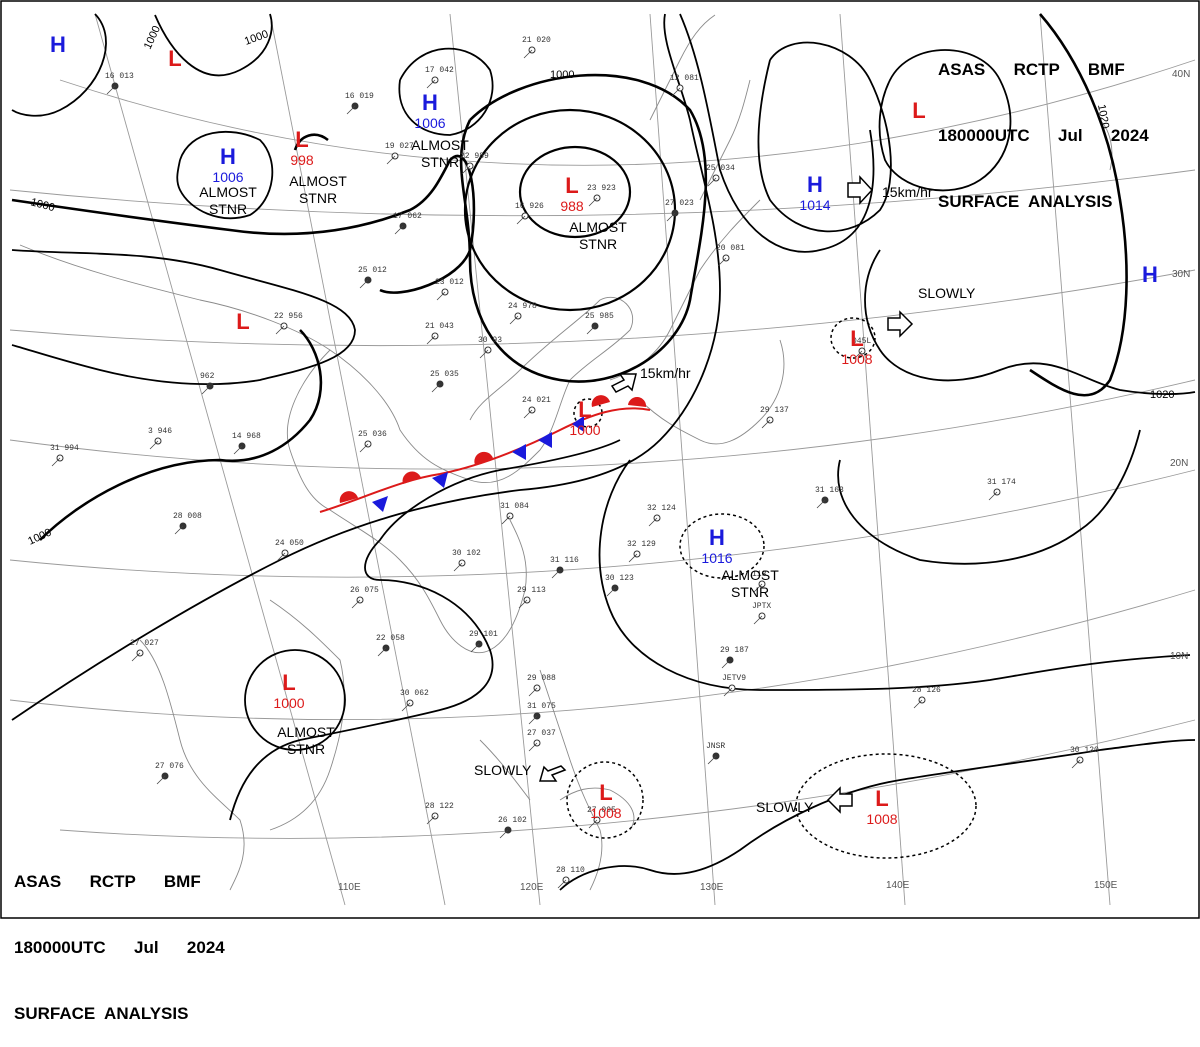 This screenshot has height=1047, width=1200. I want to click on station-plot: 32 129, so click(641, 551).